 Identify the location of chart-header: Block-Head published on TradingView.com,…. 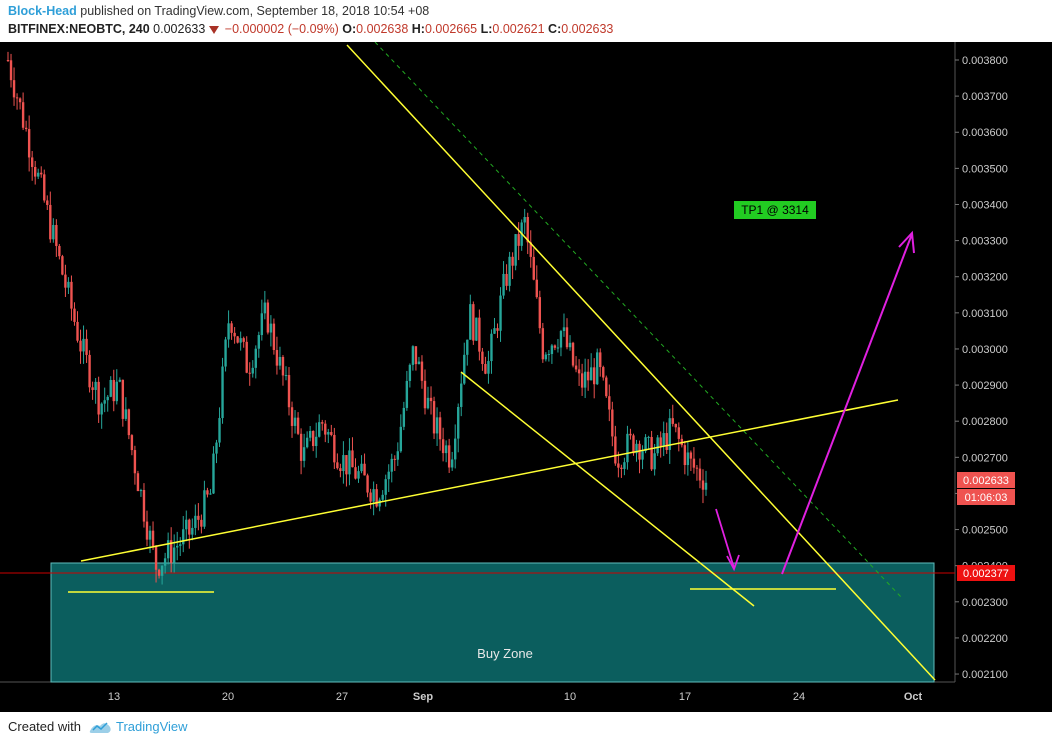
(526, 21).